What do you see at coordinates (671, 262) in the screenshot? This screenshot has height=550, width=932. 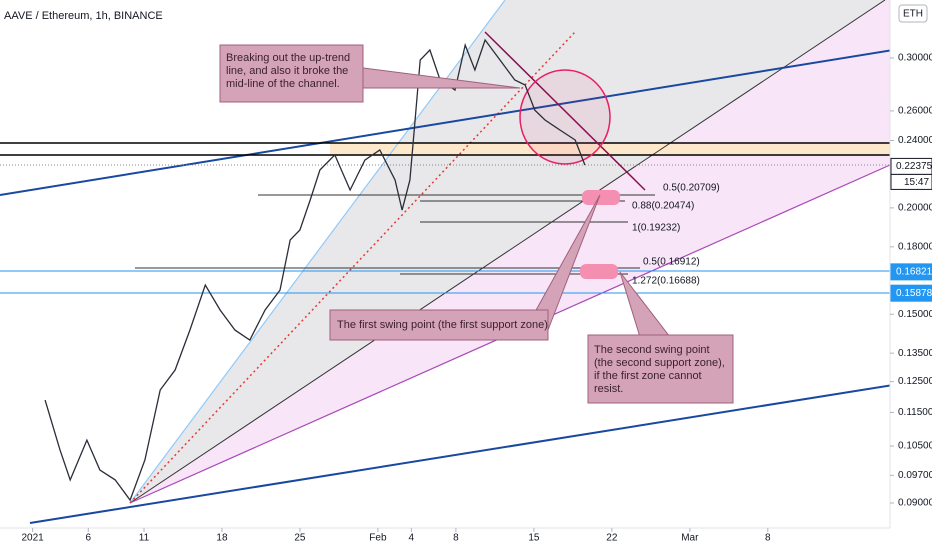 I see `fib-label: 0.5(0.16912)` at bounding box center [671, 262].